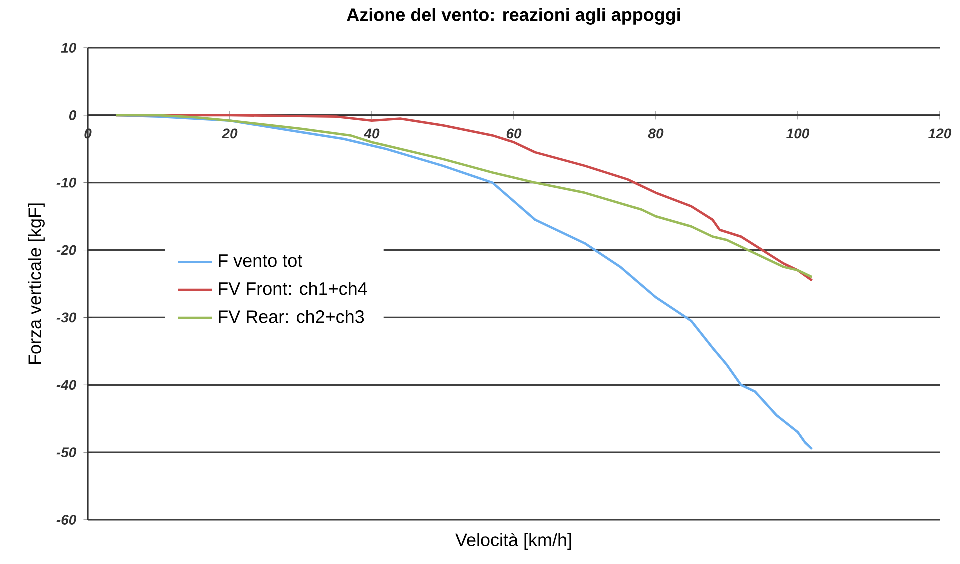 This screenshot has height=564, width=960. Describe the element at coordinates (940, 133) in the screenshot. I see `x-tick-label: 120` at that location.